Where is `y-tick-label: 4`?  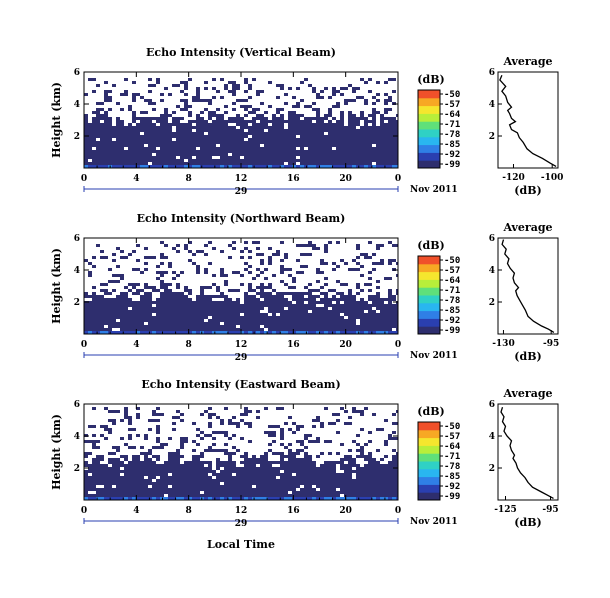
y-tick-label: 4 is located at coordinates (77, 271).